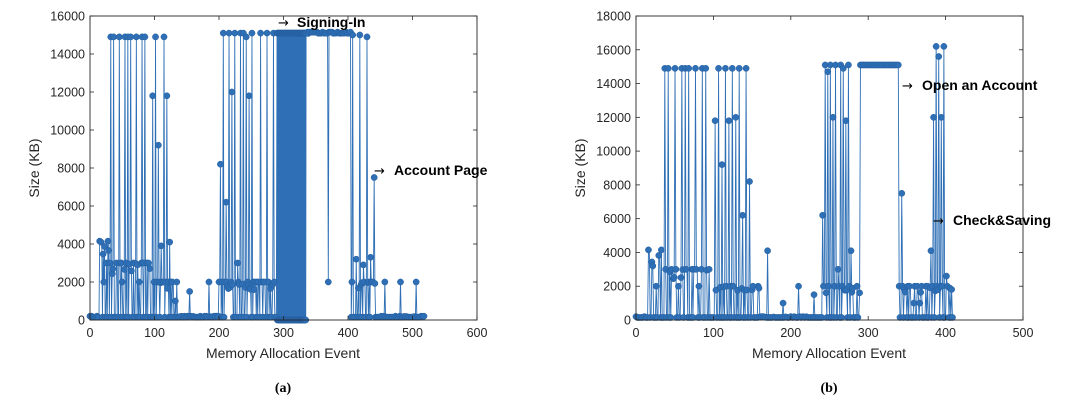 This screenshot has width=1080, height=414. What do you see at coordinates (617, 219) in the screenshot?
I see `chart-b-y-tick-label: 6000` at bounding box center [617, 219].